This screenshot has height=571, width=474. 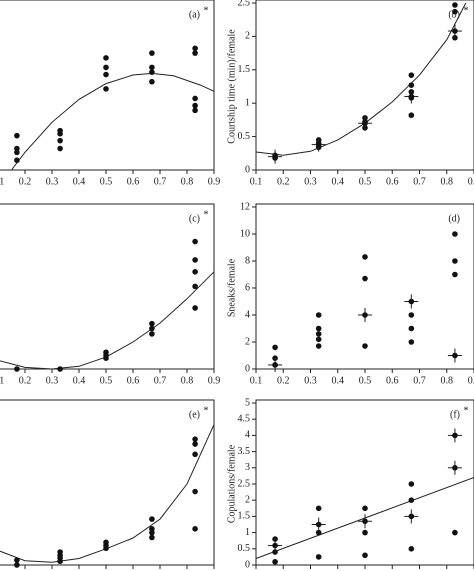 What do you see at coordinates (247, 260) in the screenshot?
I see `y-tick-label: 8` at bounding box center [247, 260].